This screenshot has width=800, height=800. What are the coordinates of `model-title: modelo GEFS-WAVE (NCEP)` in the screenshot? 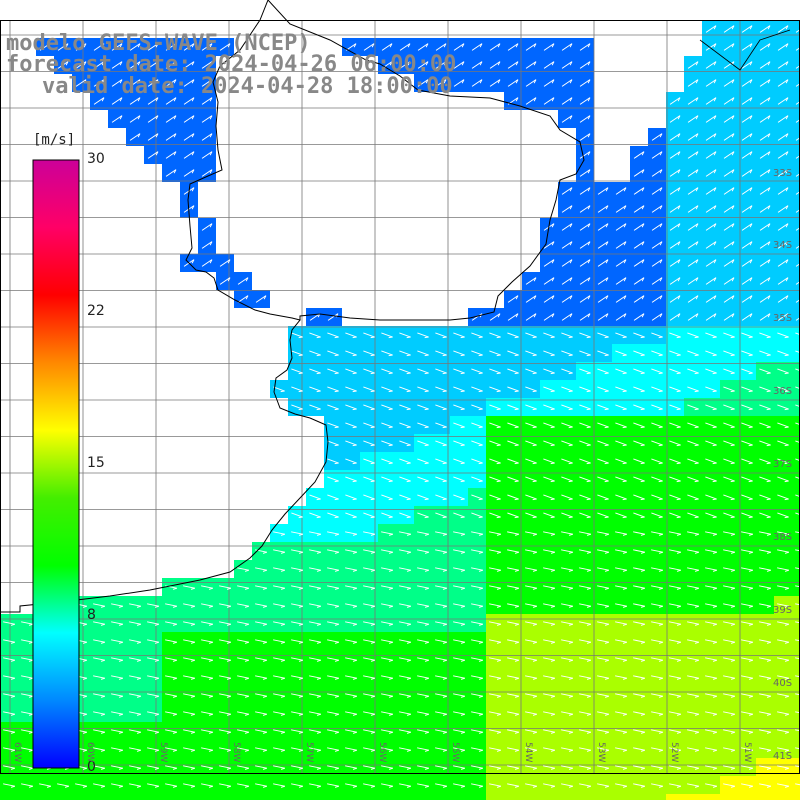 It's located at (158, 43).